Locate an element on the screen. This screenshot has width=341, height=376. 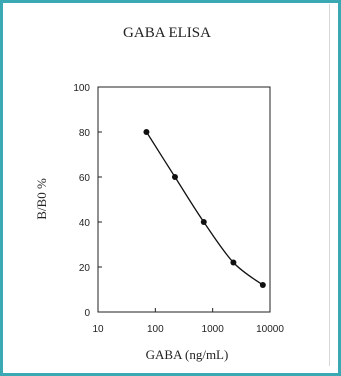
y-axis-label: B/B0 % is located at coordinates (41, 199).